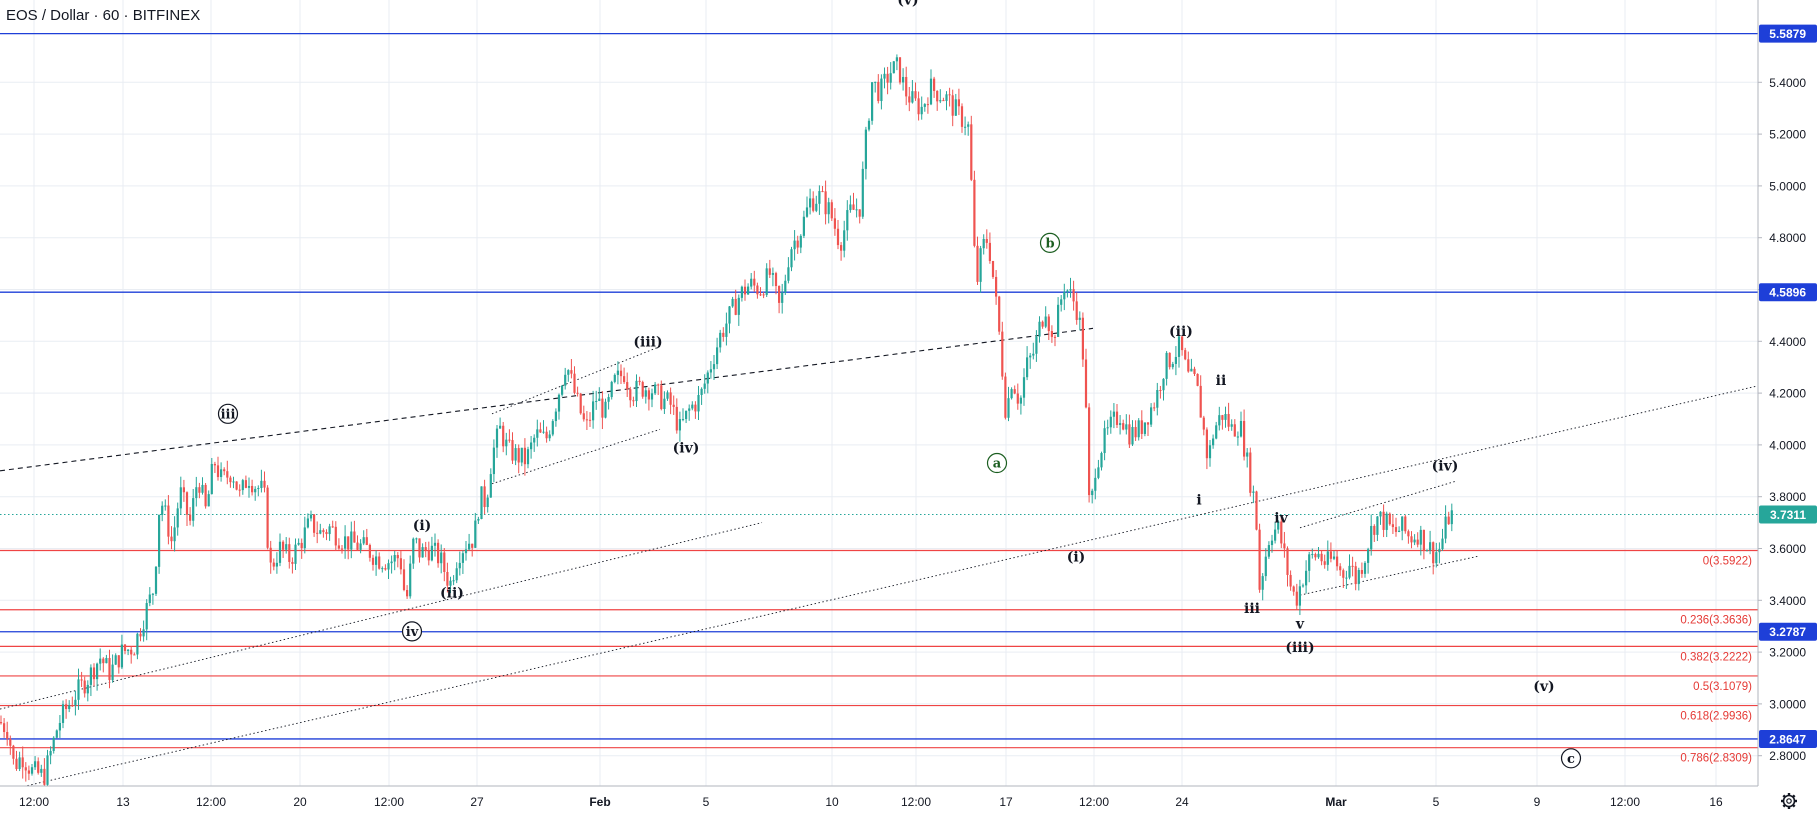  What do you see at coordinates (1336, 802) in the screenshot?
I see `x-tick-label: Mar` at bounding box center [1336, 802].